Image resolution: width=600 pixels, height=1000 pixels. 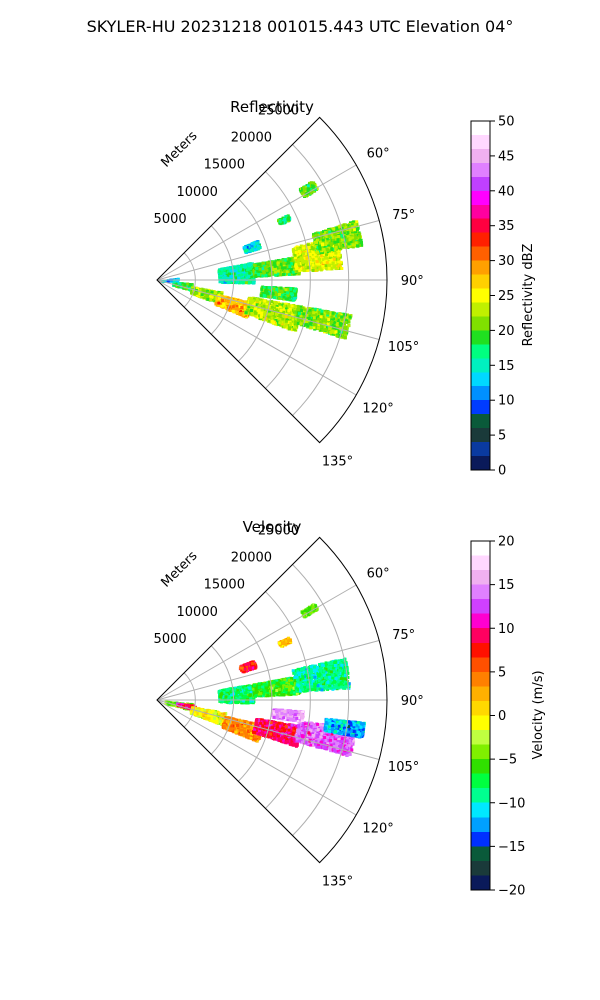 What do you see at coordinates (272, 107) in the screenshot?
I see `reflectivity-title: Reflectivity` at bounding box center [272, 107].